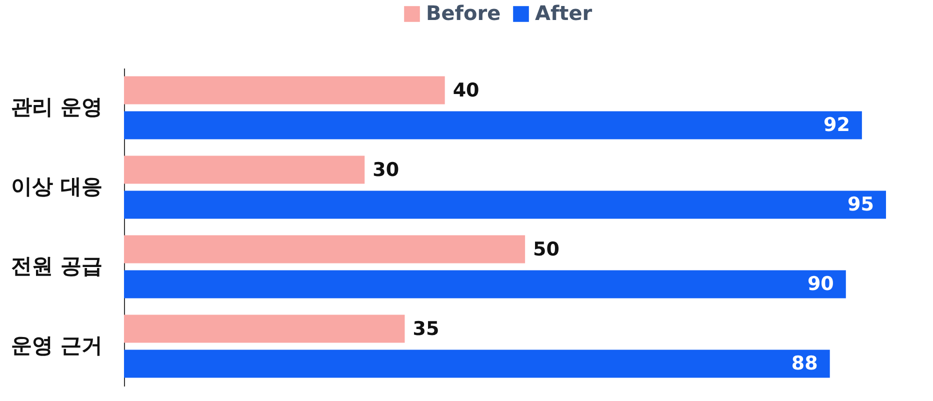 The width and height of the screenshot is (933, 401). Describe the element at coordinates (463, 13) in the screenshot. I see `legend-label: Before` at that location.